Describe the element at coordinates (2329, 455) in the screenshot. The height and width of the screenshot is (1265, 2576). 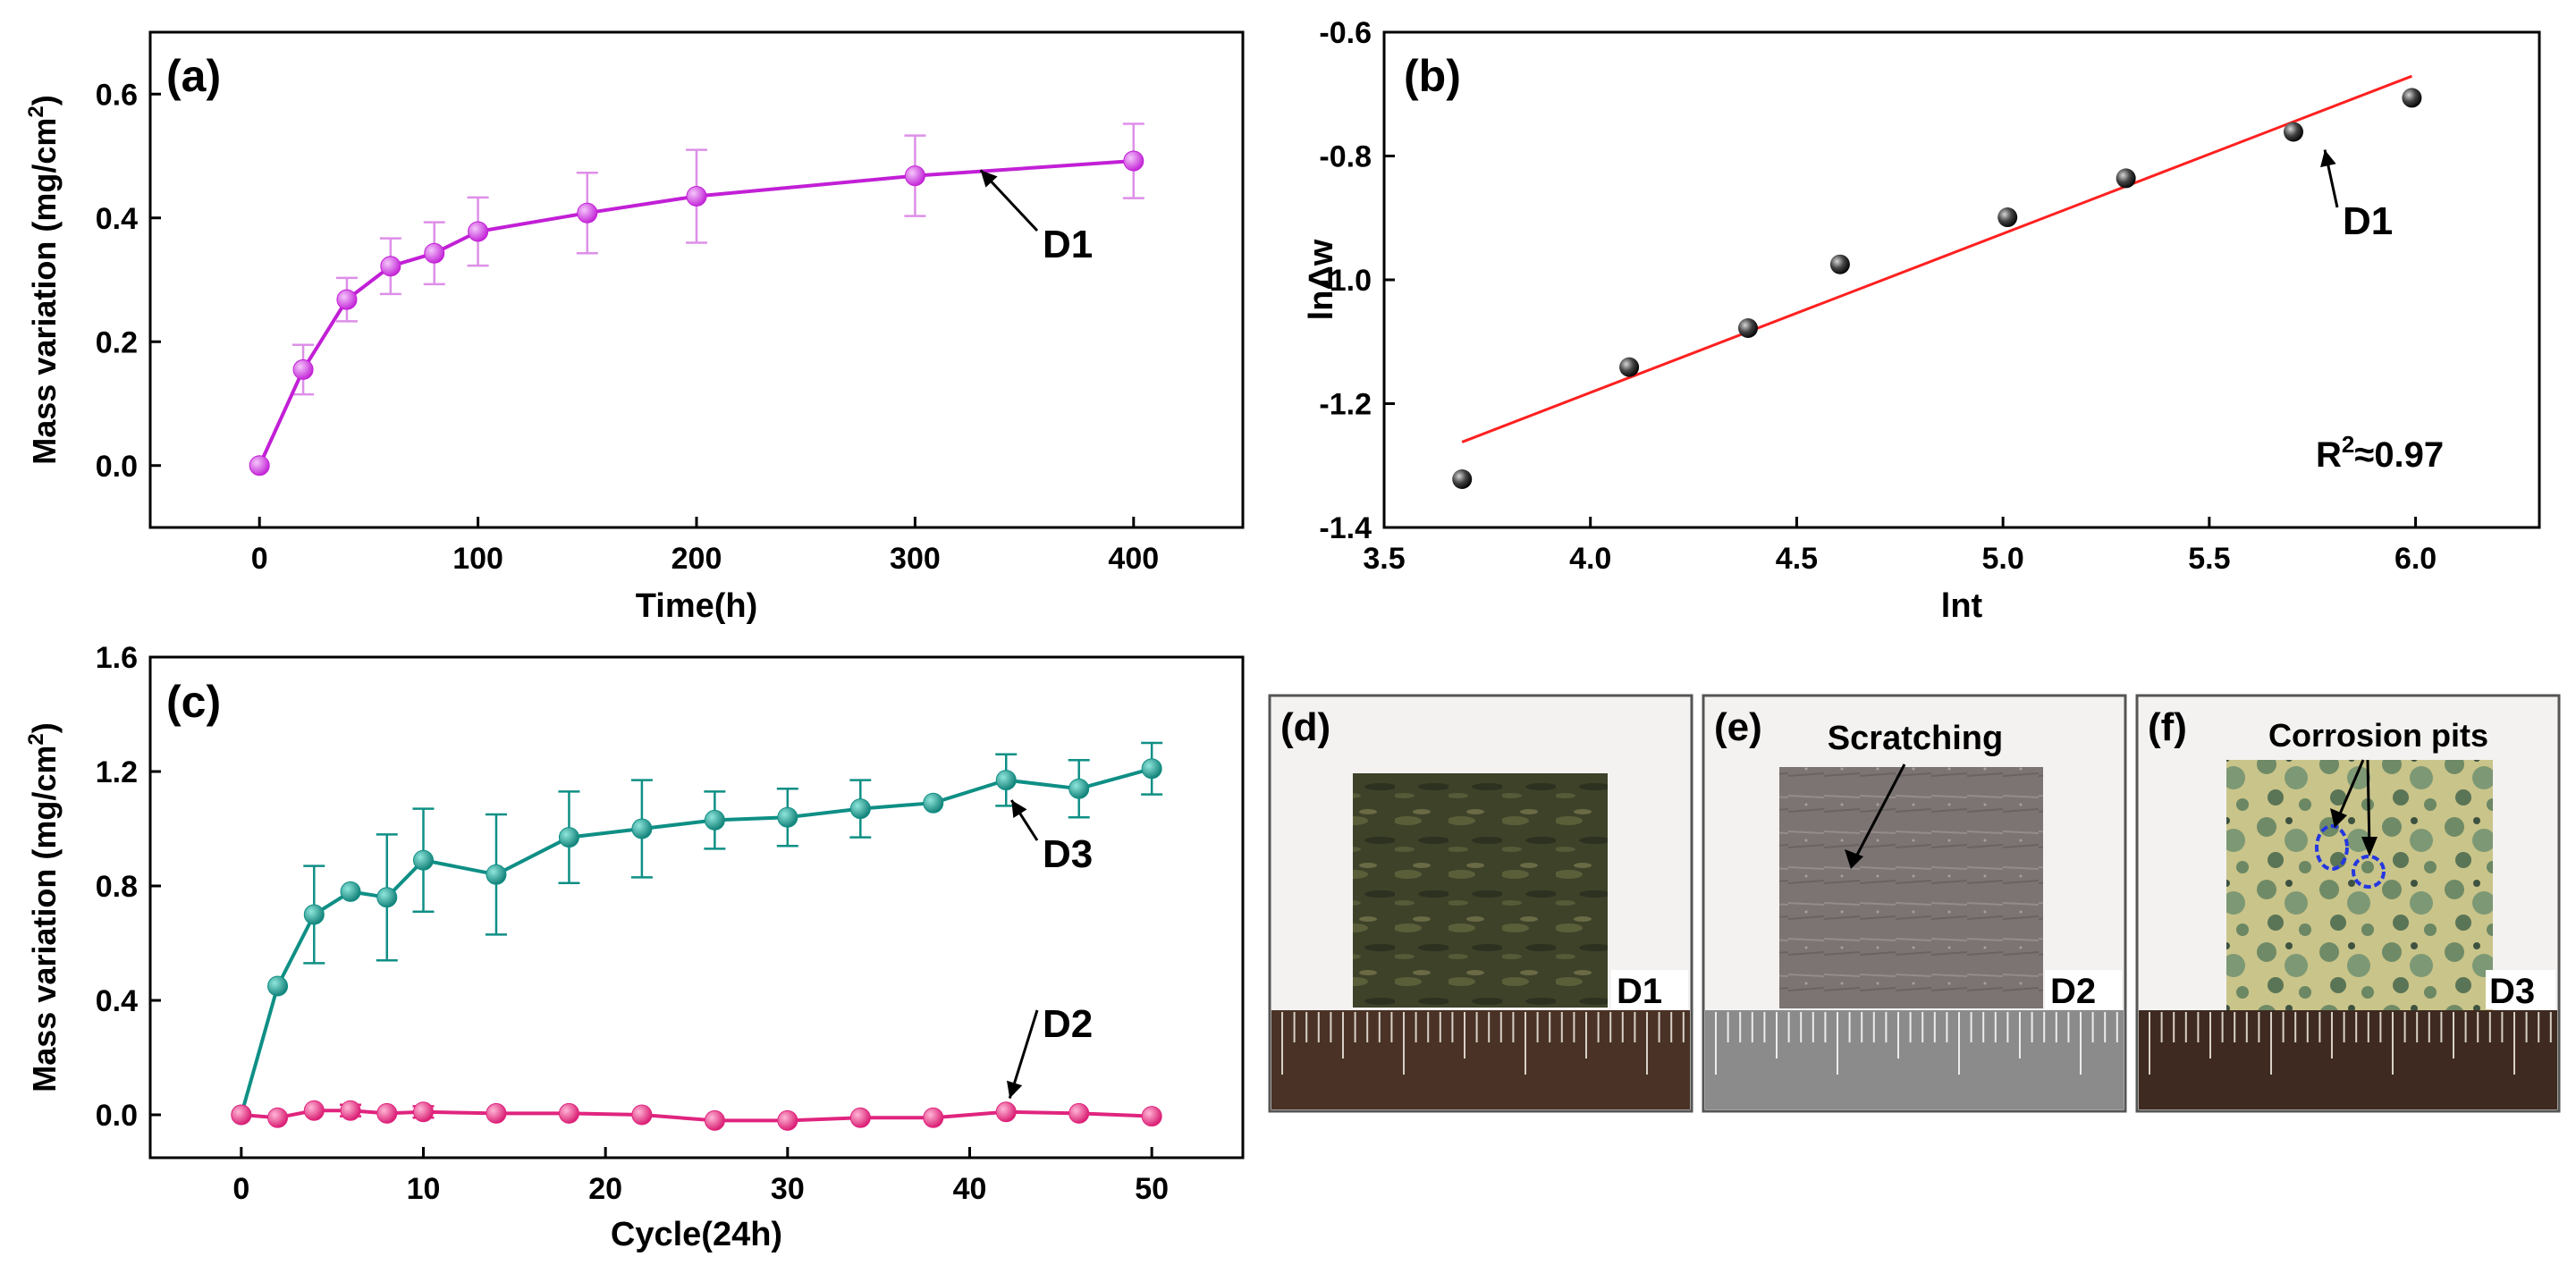
I see `r-squared-symbol: R` at that location.